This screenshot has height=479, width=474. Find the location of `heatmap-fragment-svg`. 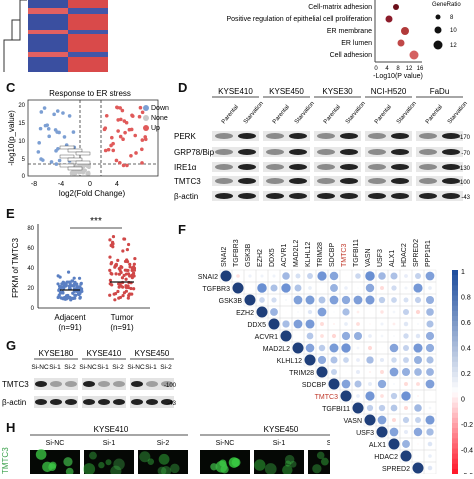

heatmap-fragment-svg is located at coordinates (55, 36).